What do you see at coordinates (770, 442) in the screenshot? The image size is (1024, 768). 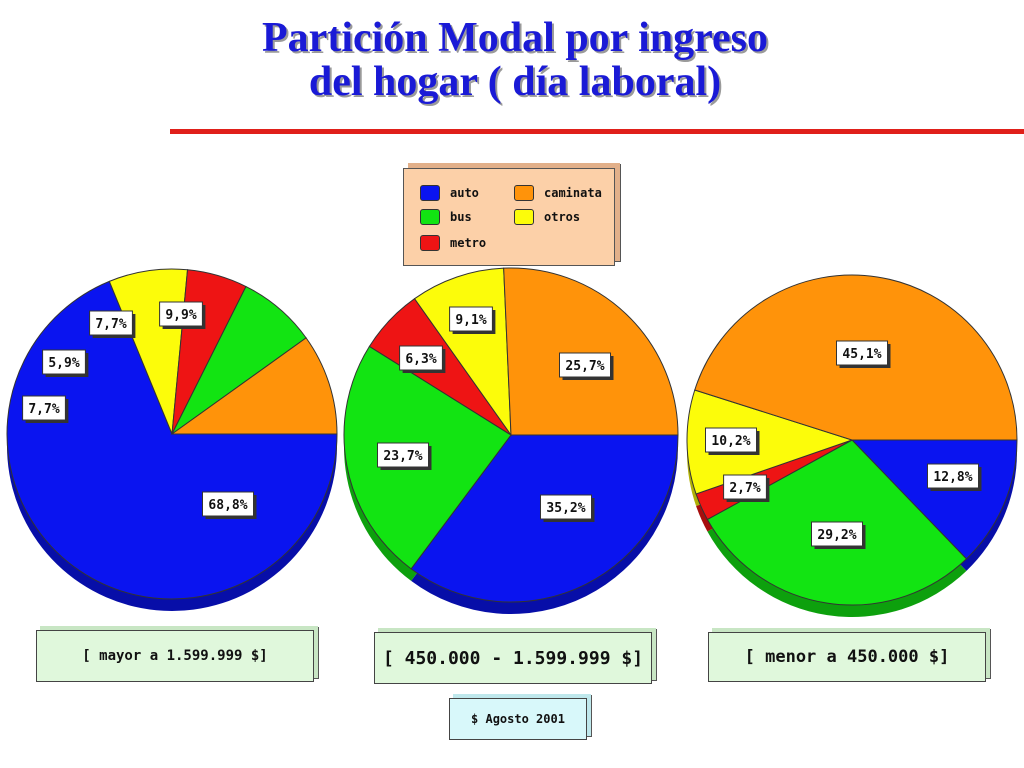 I see `pie-2-slice-otros` at bounding box center [770, 442].